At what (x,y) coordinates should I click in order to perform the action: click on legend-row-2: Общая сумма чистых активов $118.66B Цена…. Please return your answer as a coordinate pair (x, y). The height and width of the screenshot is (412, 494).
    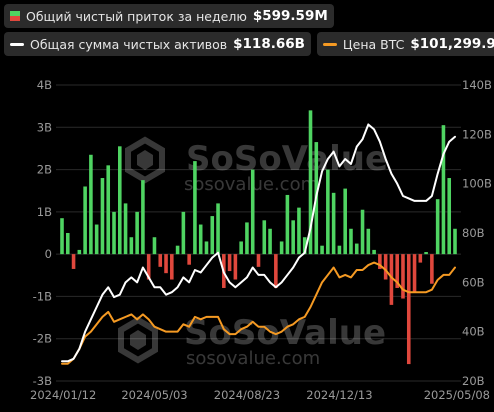
    Looking at the image, I should click on (249, 44).